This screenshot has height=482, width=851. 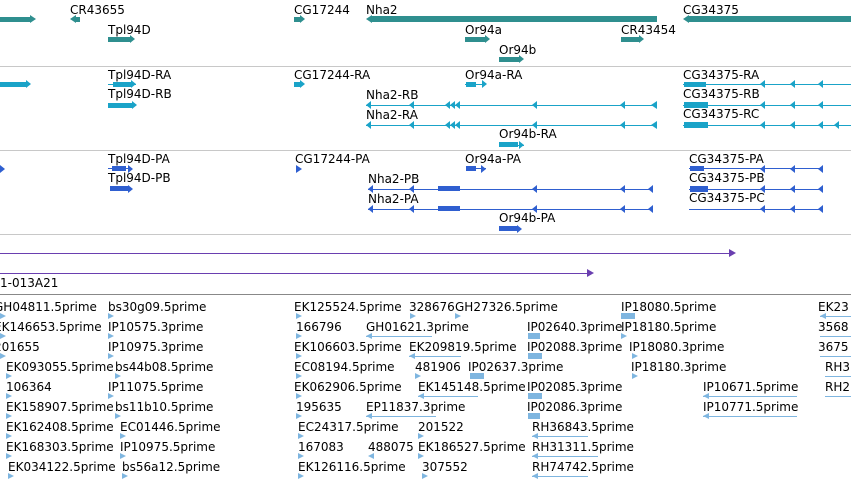 I want to click on est-label: RH36843.5prime, so click(x=583, y=427).